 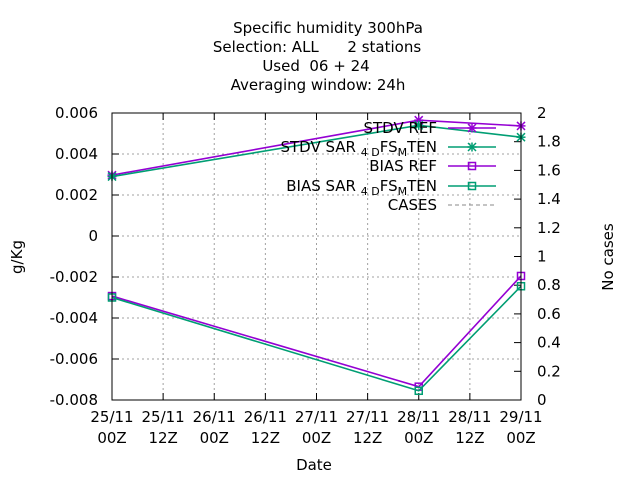 What do you see at coordinates (542, 257) in the screenshot?
I see `y2-tick-label: 1` at bounding box center [542, 257].